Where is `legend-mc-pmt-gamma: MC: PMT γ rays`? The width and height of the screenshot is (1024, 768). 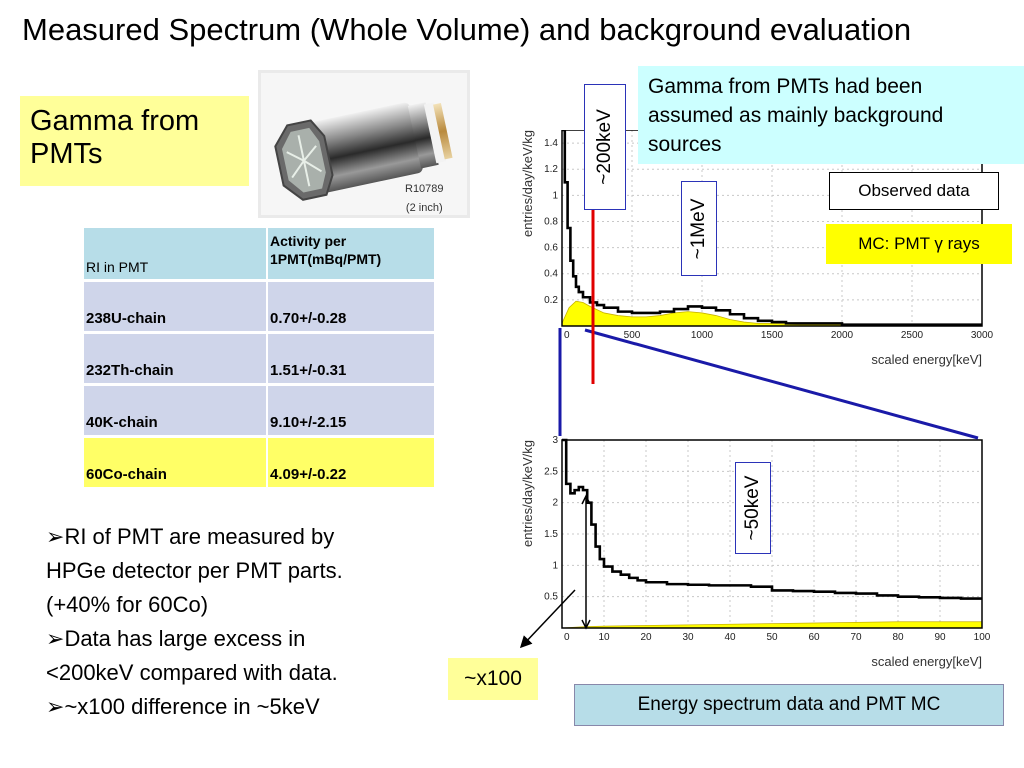 legend-mc-pmt-gamma: MC: PMT γ rays is located at coordinates (919, 244).